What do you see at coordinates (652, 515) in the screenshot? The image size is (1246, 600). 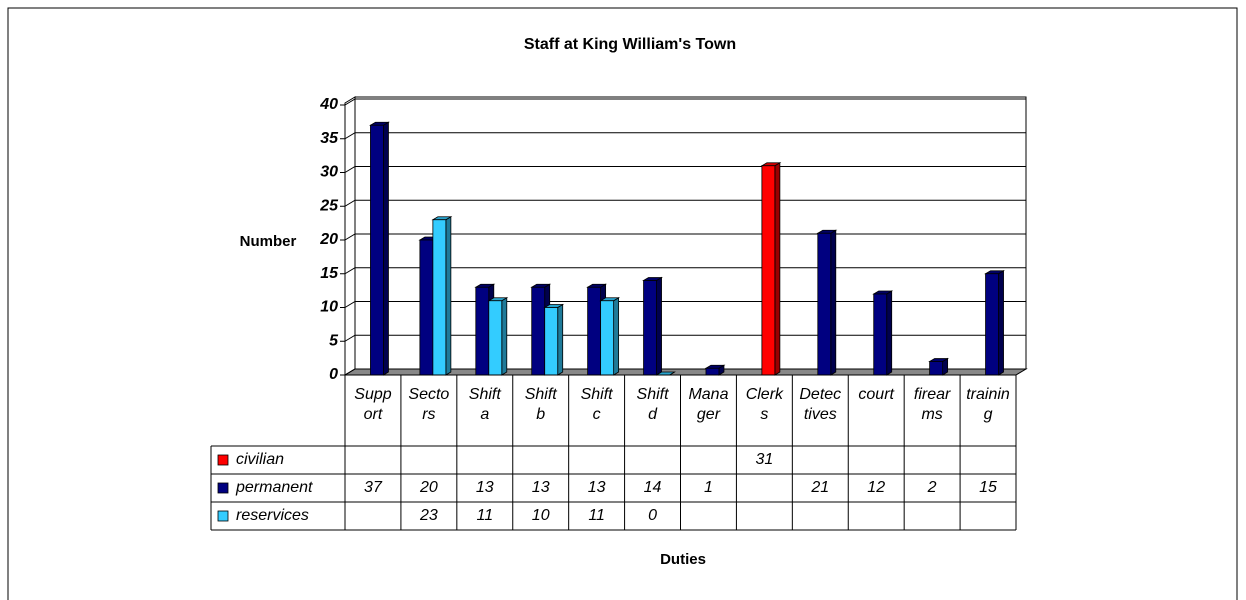 I see `table-value: 0` at bounding box center [652, 515].